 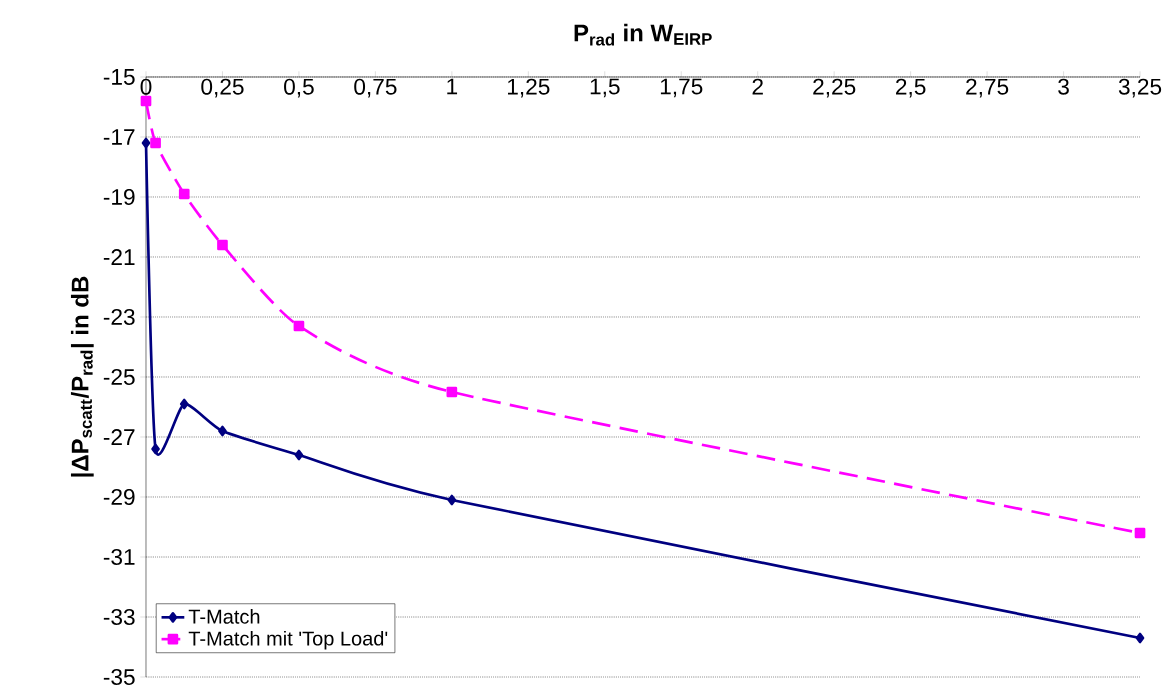 What do you see at coordinates (119, 437) in the screenshot?
I see `y-tick-label: -27` at bounding box center [119, 437].